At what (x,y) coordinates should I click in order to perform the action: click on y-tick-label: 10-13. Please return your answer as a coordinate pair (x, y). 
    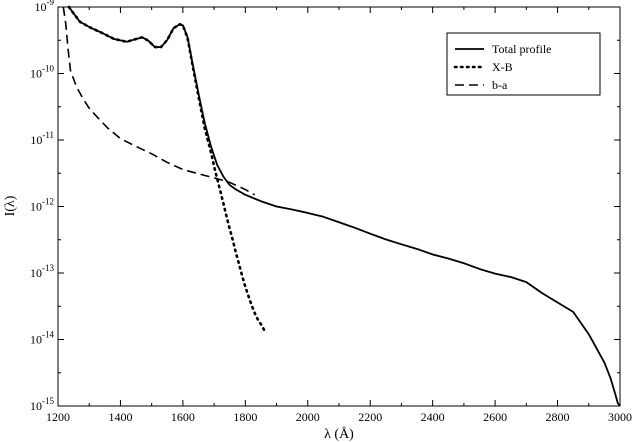
    Looking at the image, I should click on (42, 271).